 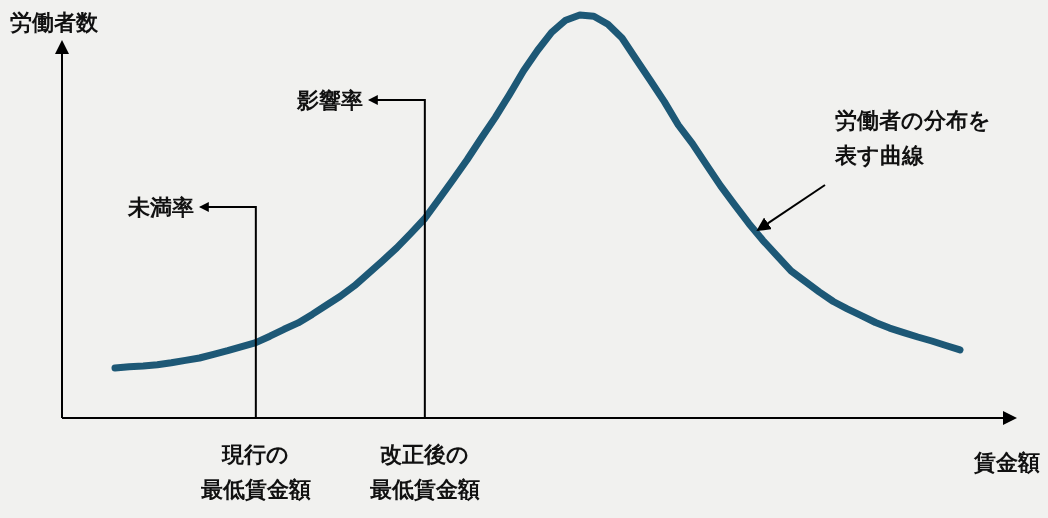 I want to click on ylabel: 労働者数, so click(x=54, y=22).